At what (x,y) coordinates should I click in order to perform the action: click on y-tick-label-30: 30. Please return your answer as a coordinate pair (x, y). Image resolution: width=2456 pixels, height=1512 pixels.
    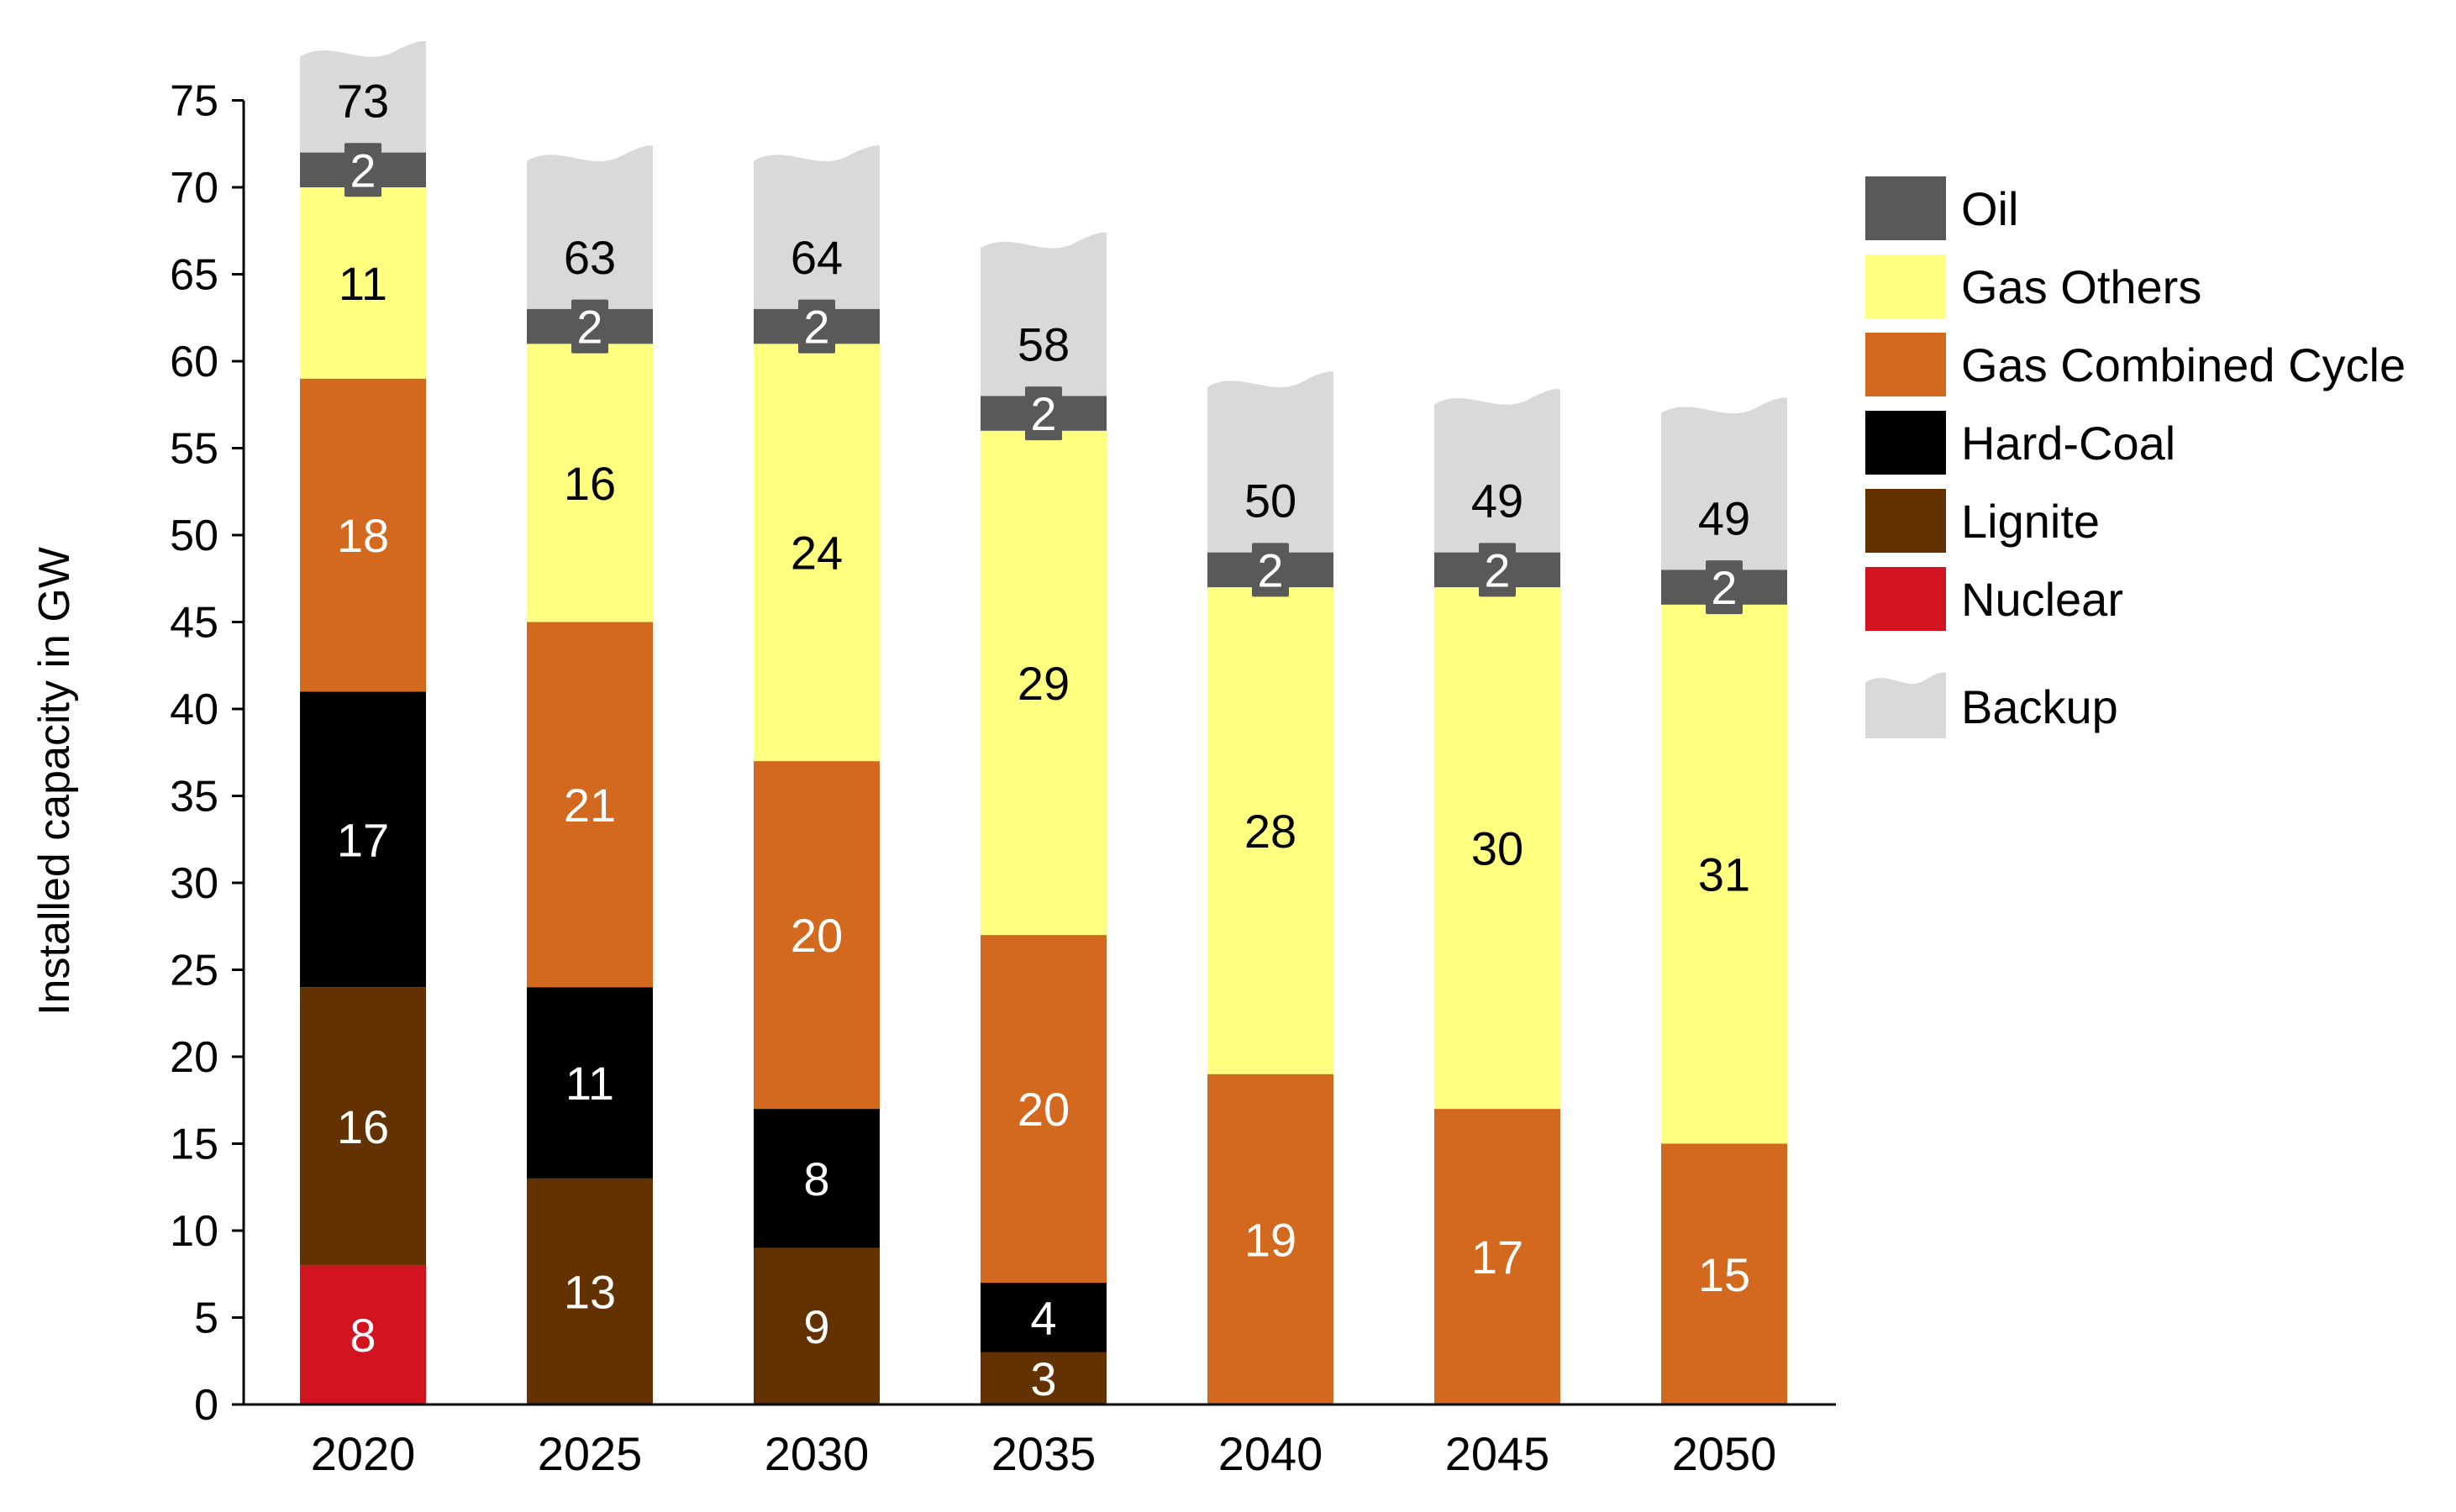
    Looking at the image, I should click on (194, 883).